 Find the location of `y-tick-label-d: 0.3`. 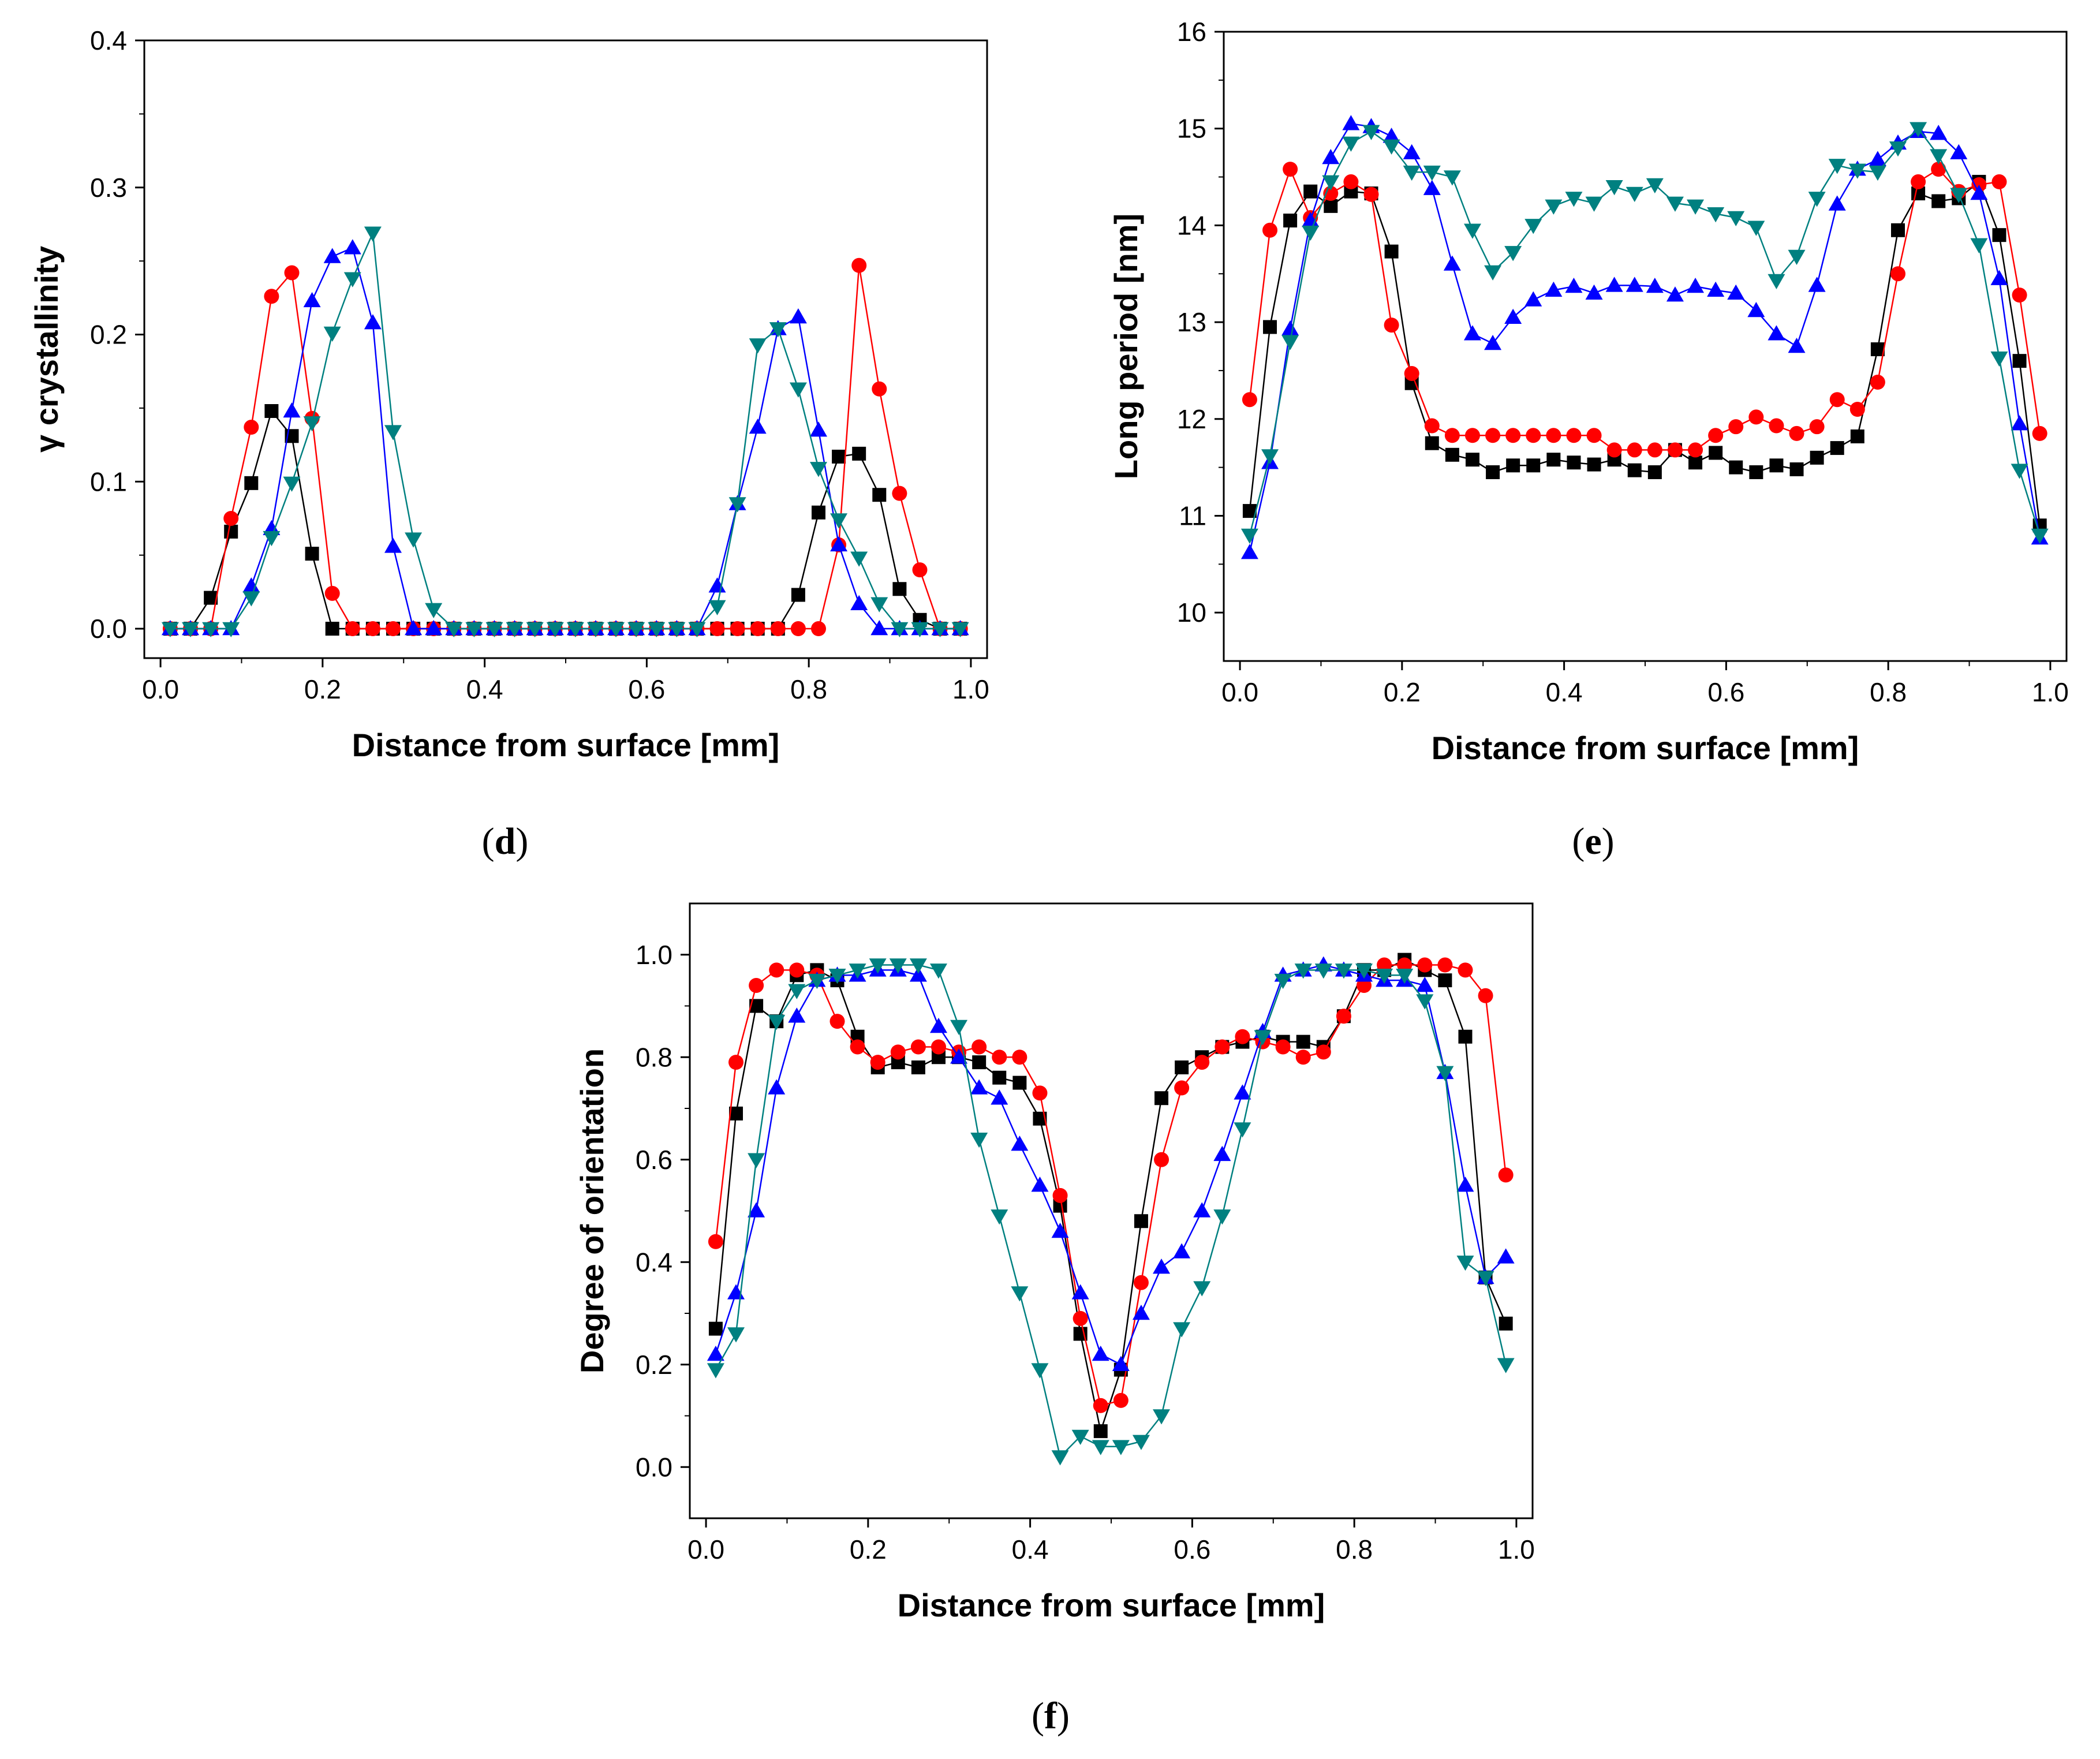

y-tick-label-d: 0.3 is located at coordinates (108, 188).